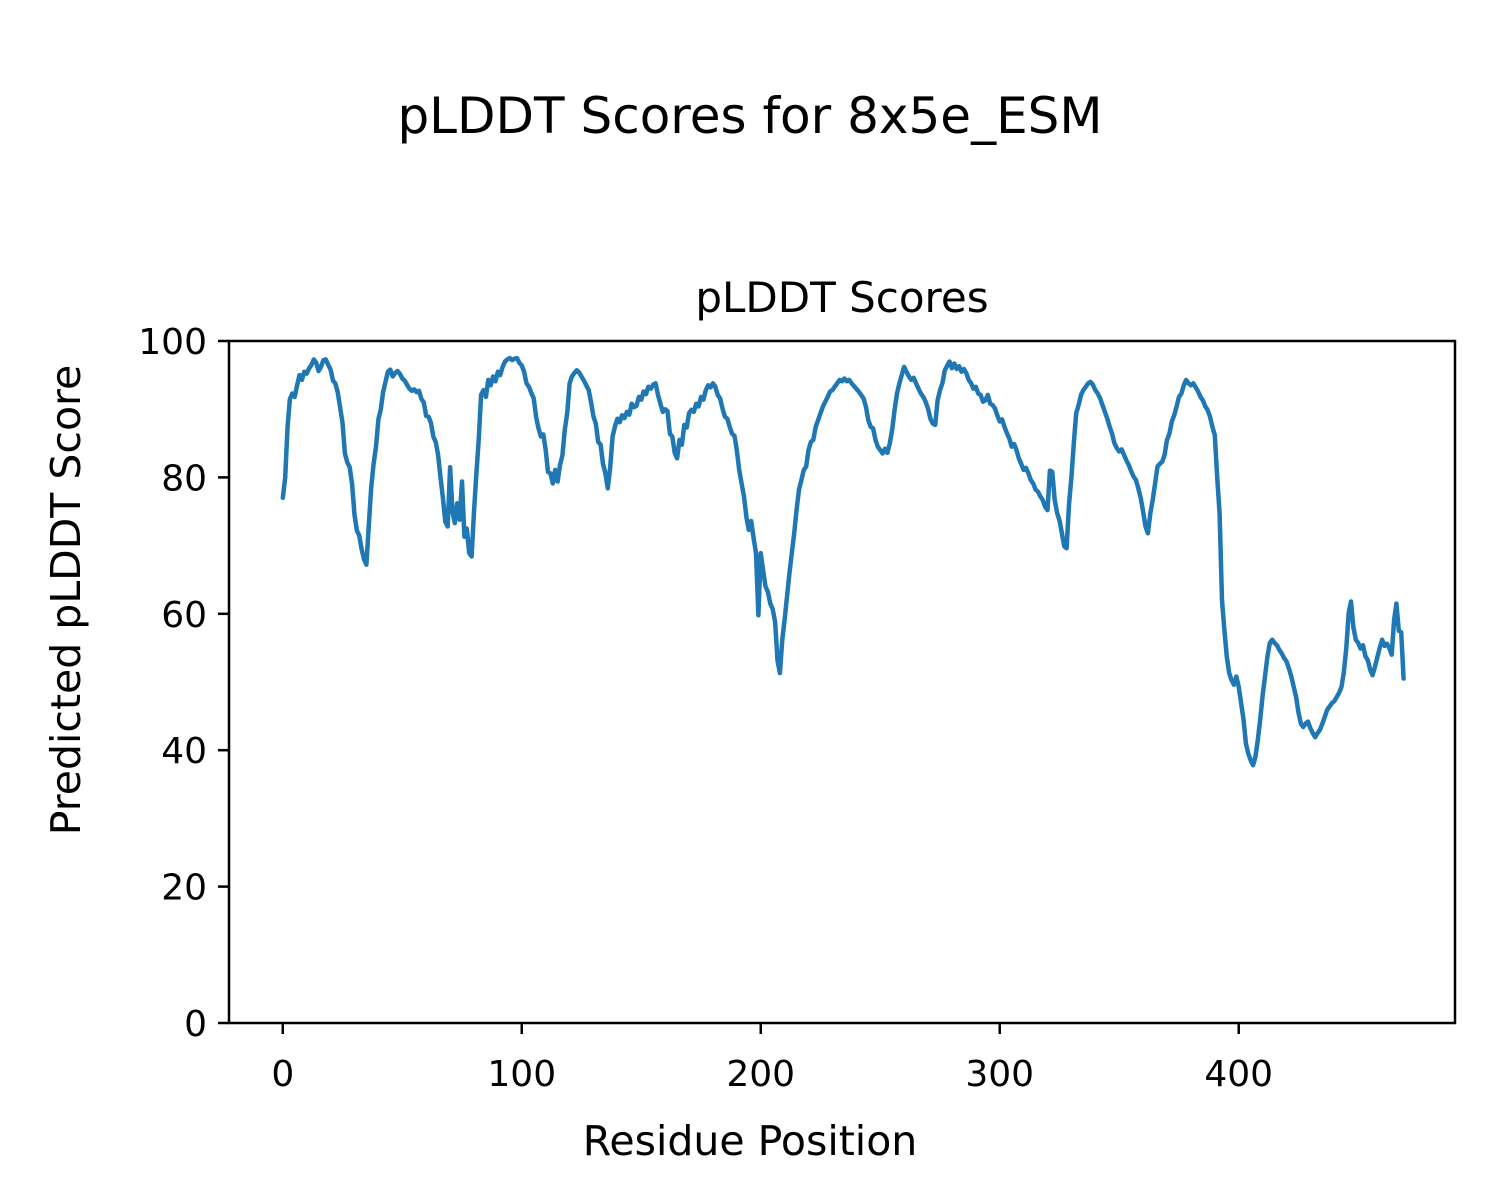  What do you see at coordinates (172, 342) in the screenshot?
I see `y-tick-label: 100` at bounding box center [172, 342].